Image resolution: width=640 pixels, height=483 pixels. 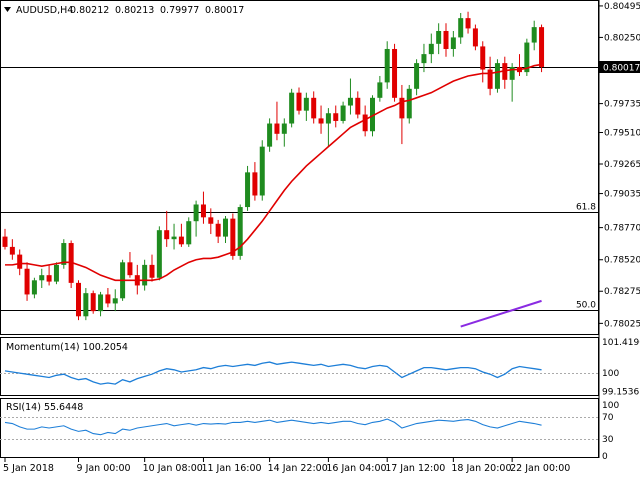 What do you see at coordinates (104, 468) in the screenshot?
I see `time-tick-label: 9 Jan 00:00` at bounding box center [104, 468].